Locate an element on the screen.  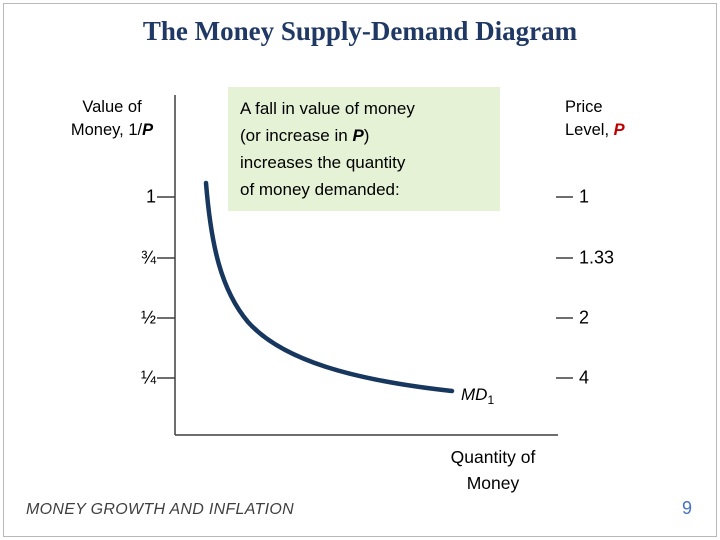
left-tick-label-3-4: ¾ is located at coordinates (148, 257).